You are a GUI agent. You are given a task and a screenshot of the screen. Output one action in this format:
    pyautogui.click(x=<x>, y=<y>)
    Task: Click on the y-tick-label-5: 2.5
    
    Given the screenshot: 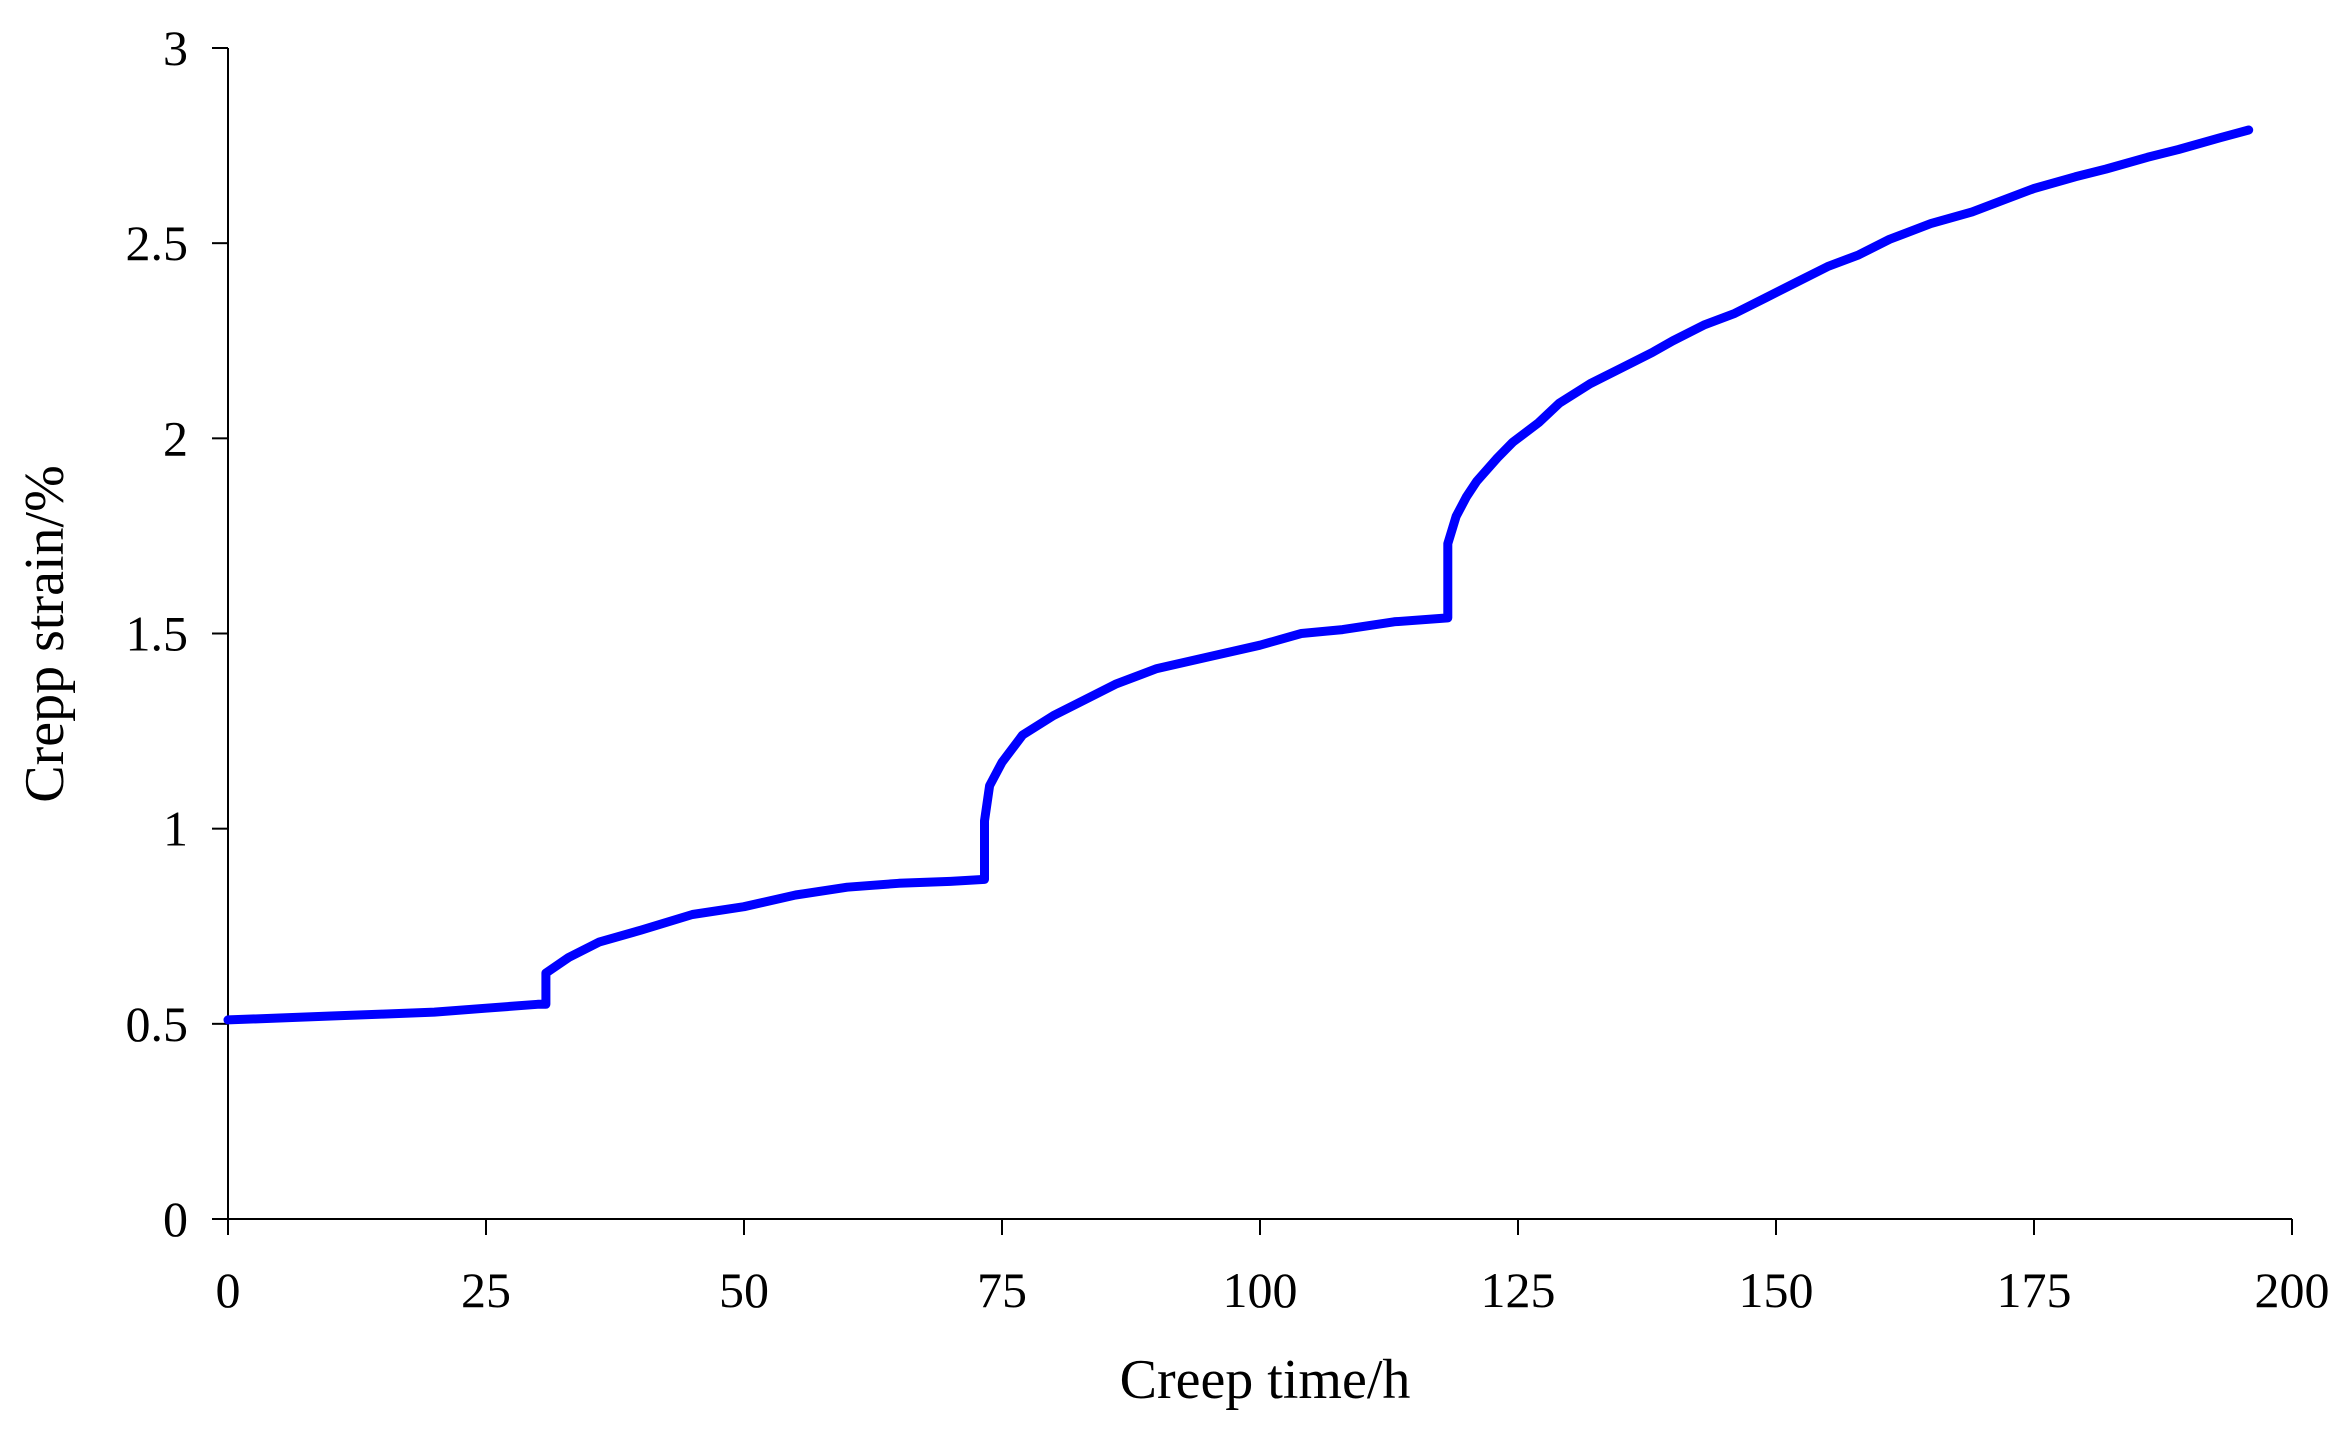 What is the action you would take?
    pyautogui.click(x=157, y=243)
    